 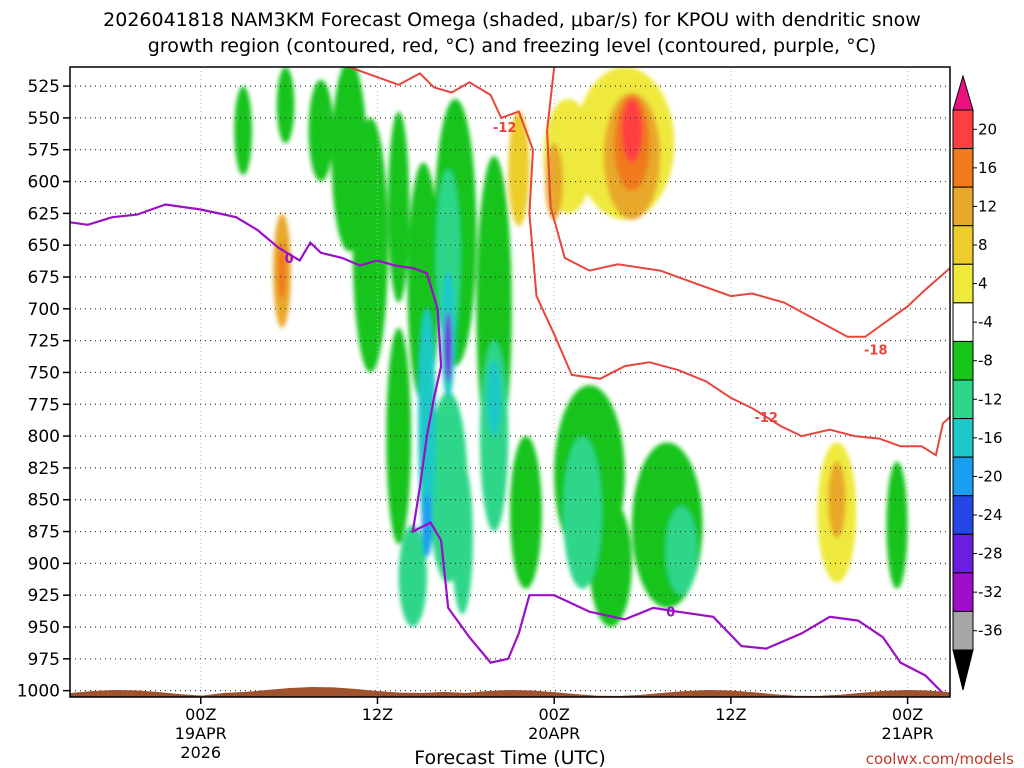 I want to click on xtick-label-0-2: 2026, so click(x=200, y=752).